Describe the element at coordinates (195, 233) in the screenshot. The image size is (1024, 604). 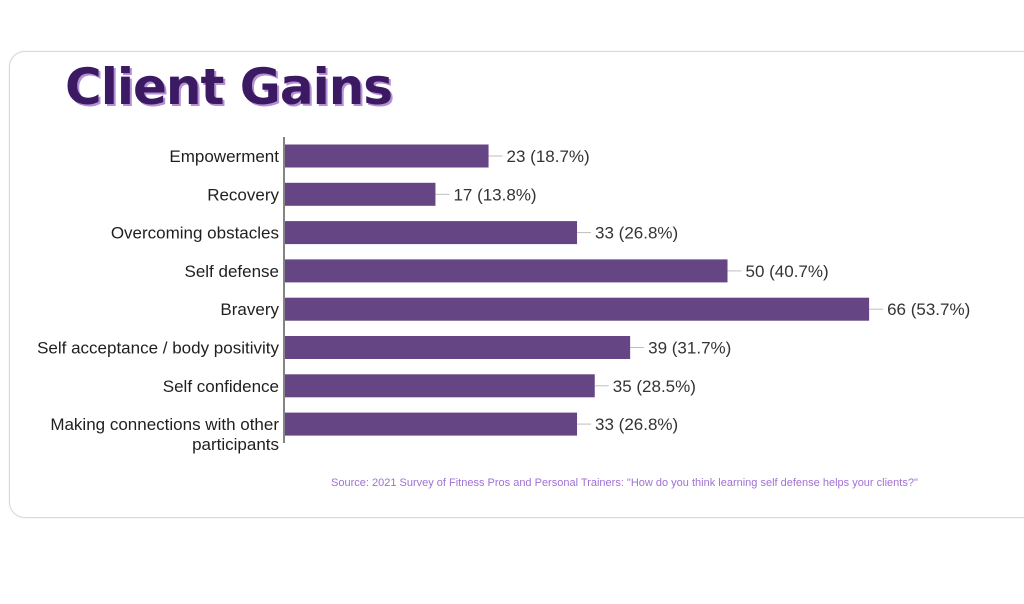
I see `category-label: Overcoming obstacles` at that location.